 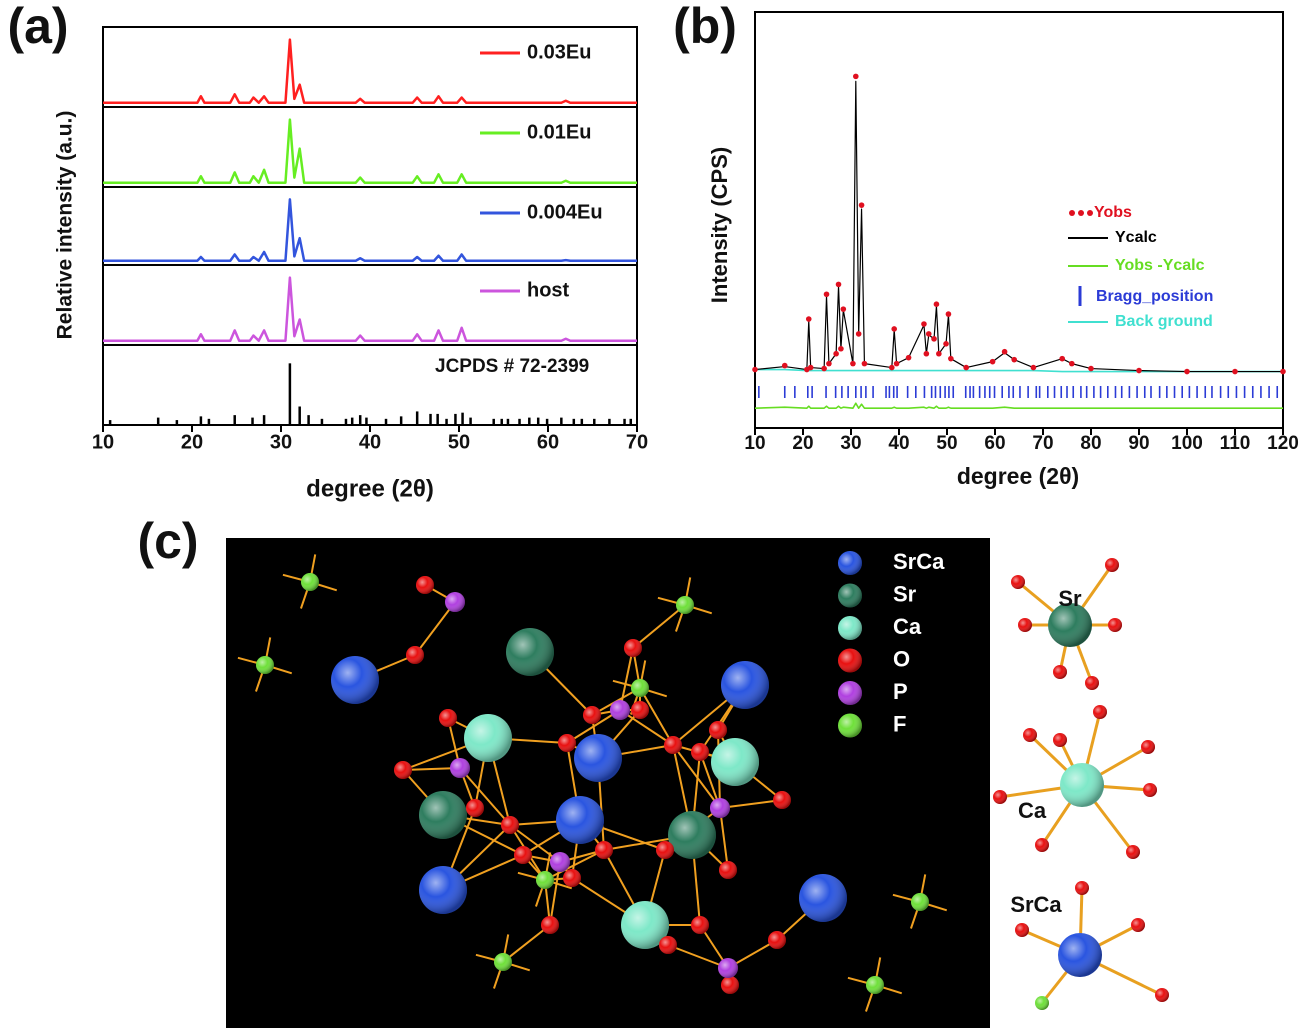 I want to click on legend-label: Back ground, so click(x=1164, y=321).